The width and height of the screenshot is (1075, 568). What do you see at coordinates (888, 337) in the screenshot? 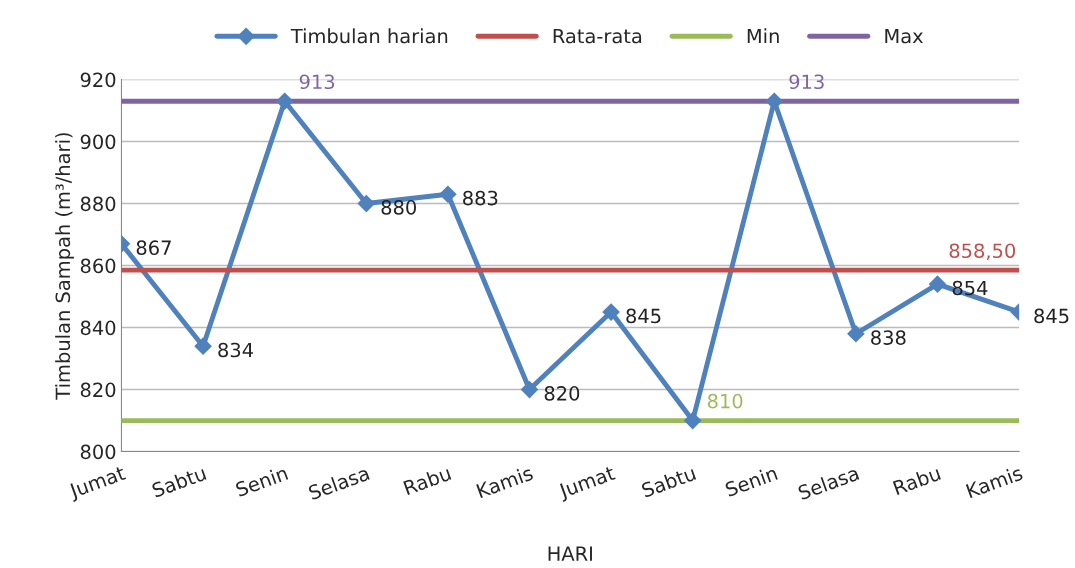
I see `data-label: 838` at bounding box center [888, 337].